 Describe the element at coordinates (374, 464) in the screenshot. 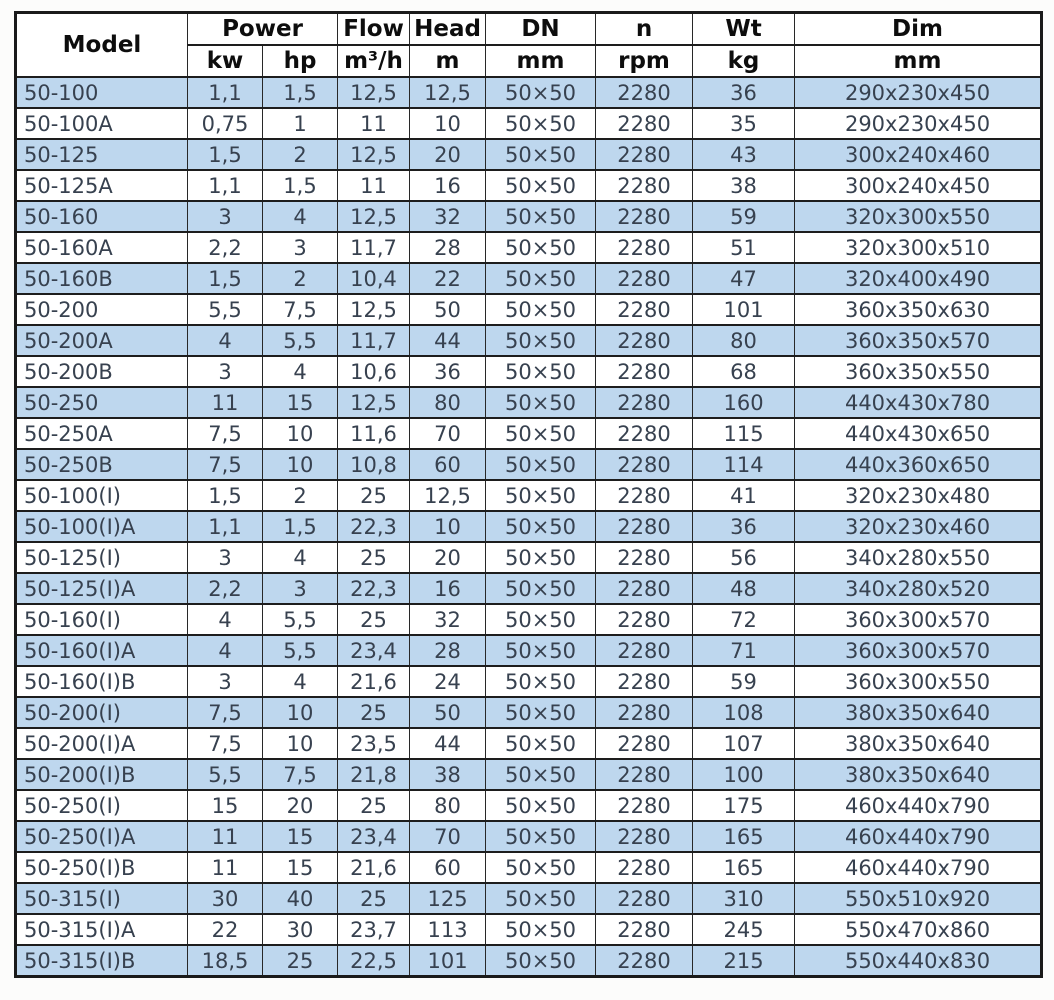

I see `cell-value: 10,8` at that location.